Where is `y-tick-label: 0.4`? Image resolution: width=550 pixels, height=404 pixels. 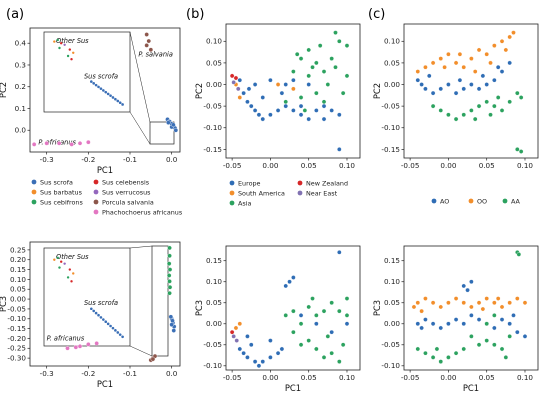 y-tick-label: 0.4 is located at coordinates (21, 43).